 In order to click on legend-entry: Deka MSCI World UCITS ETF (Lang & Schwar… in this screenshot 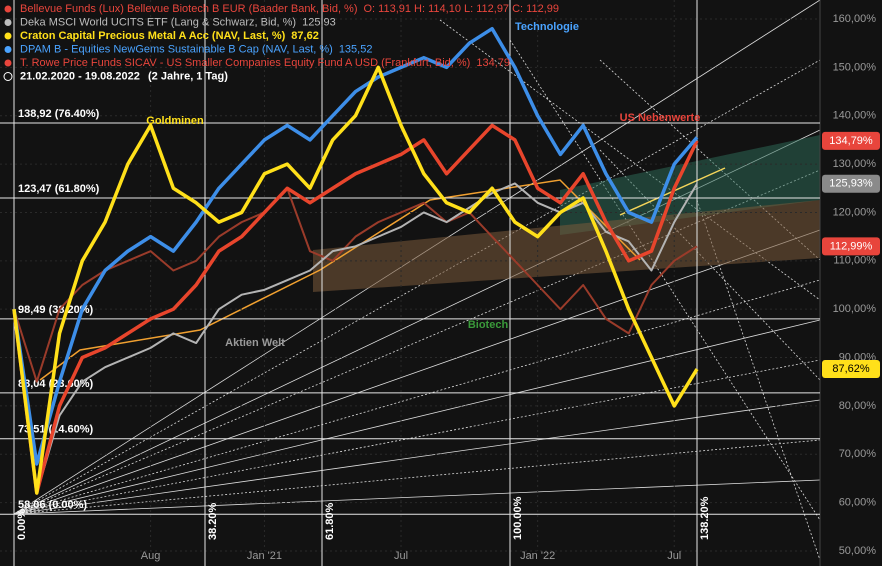, I will do `click(178, 22)`.